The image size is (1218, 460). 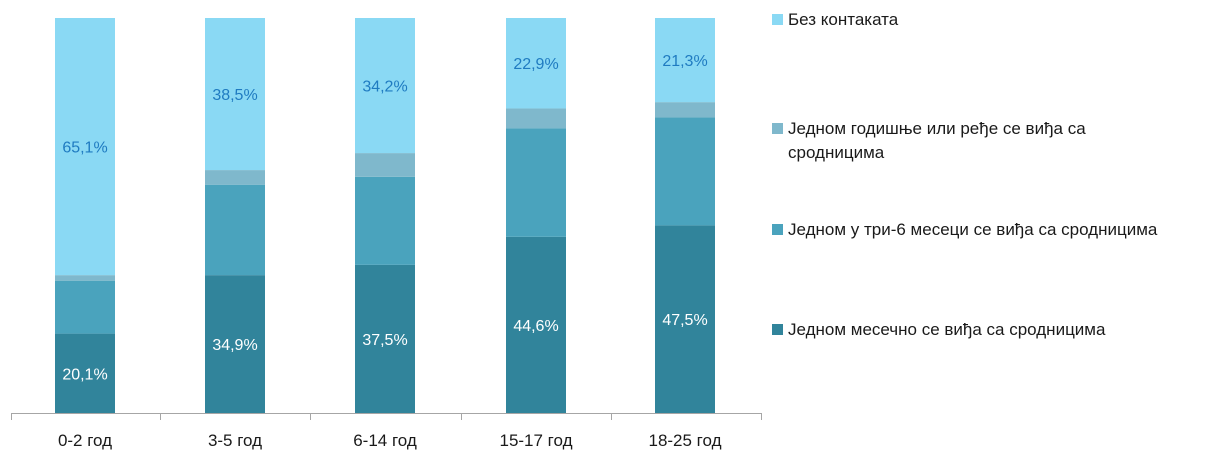 I want to click on data-label-1-5: 47,5%, so click(x=684, y=320).